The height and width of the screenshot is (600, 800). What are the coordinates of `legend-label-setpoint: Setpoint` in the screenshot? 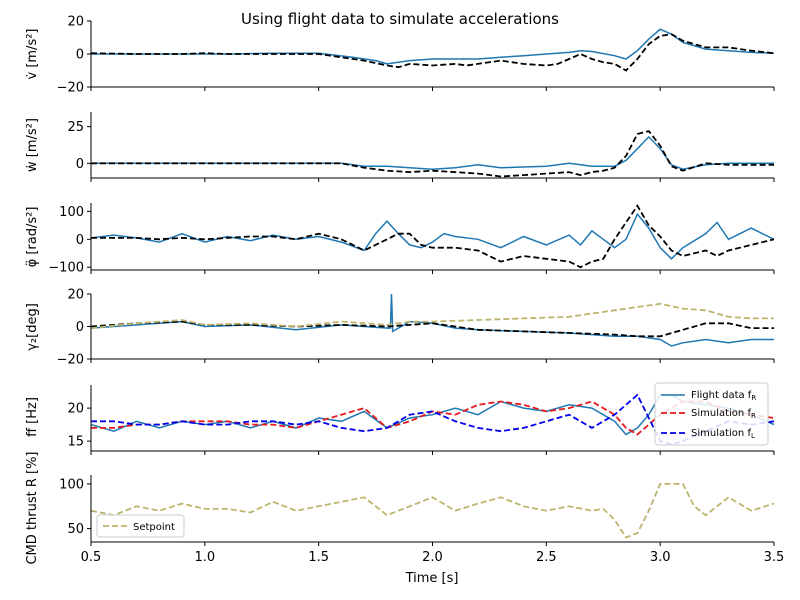 It's located at (154, 527).